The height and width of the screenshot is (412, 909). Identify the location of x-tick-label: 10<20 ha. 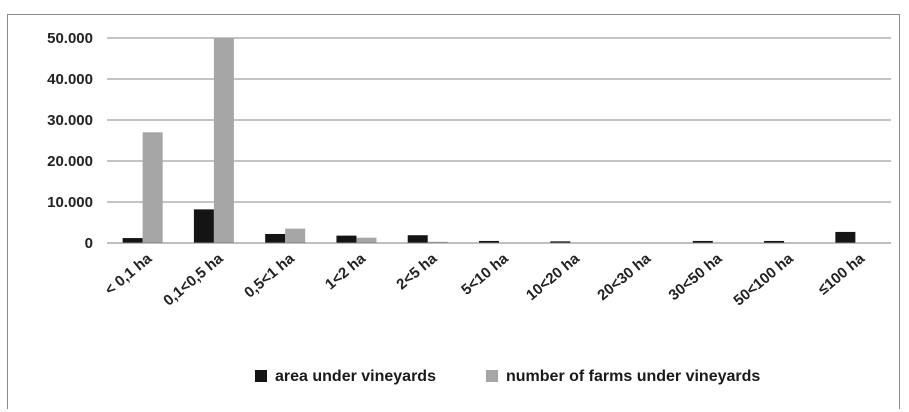
(553, 277).